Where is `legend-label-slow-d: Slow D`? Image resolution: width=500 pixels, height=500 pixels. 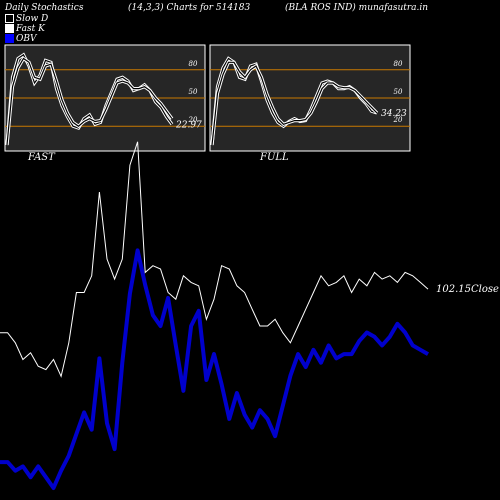 legend-label-slow-d: Slow D is located at coordinates (32, 19).